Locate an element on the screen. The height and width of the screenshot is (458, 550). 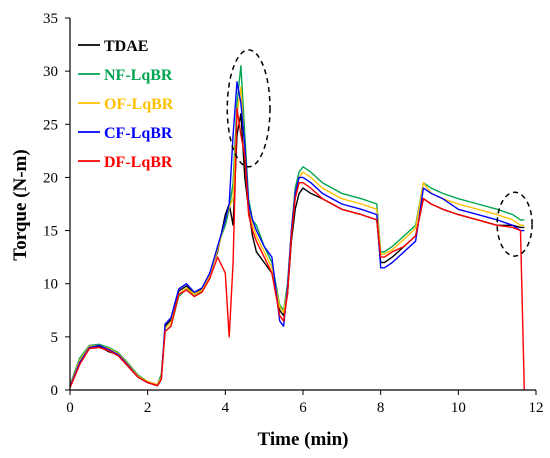
y-tick-label: 20 is located at coordinates (50, 178).